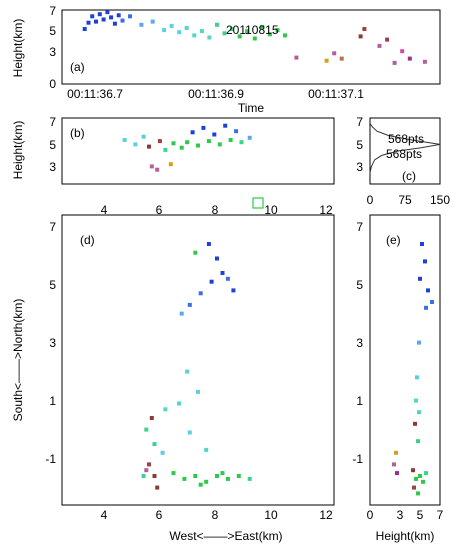  What do you see at coordinates (357, 459) in the screenshot?
I see `panel-e-y-tick: -1` at bounding box center [357, 459].